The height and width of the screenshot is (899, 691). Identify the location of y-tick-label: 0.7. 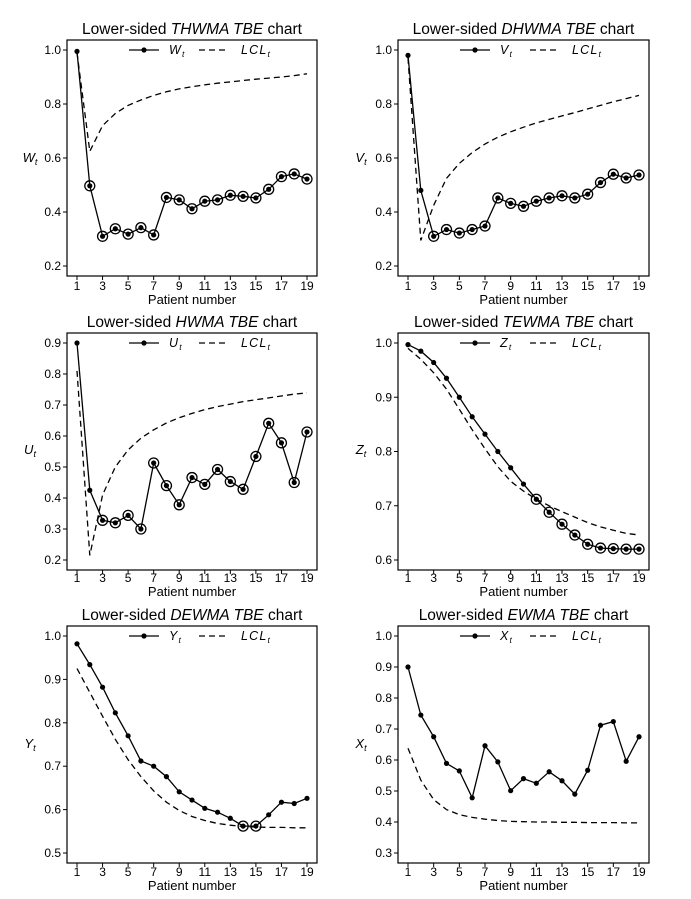
(52, 766).